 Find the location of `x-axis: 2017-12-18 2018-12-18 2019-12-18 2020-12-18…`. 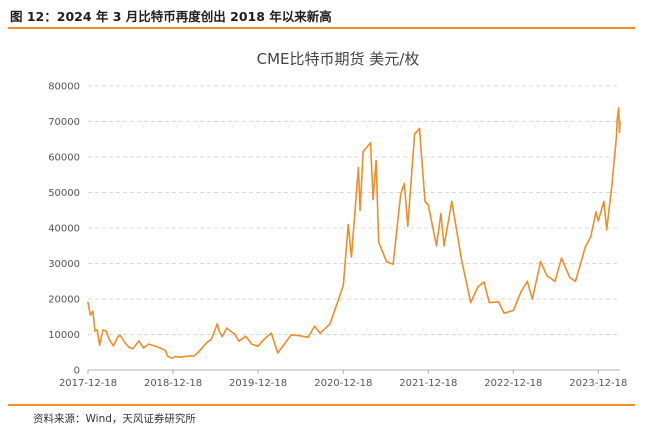

x-axis: 2017-12-18 2018-12-18 2019-12-18 2020-12-18… is located at coordinates (343, 379).